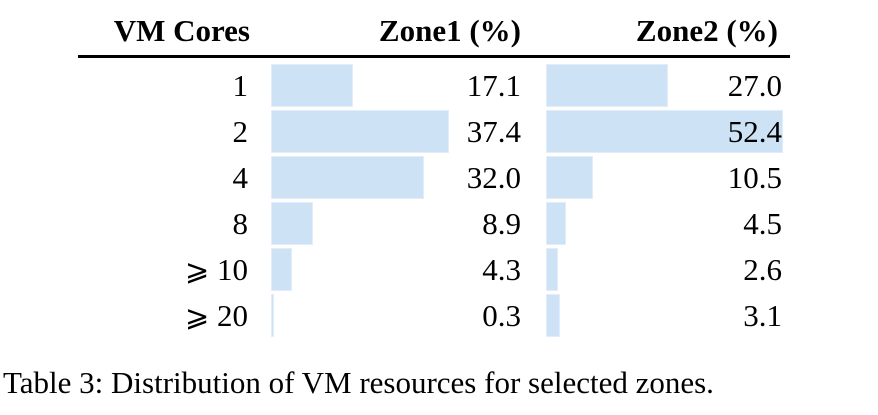 This screenshot has height=415, width=878. I want to click on table-row: 1 17.1 27.0, so click(439, 86).